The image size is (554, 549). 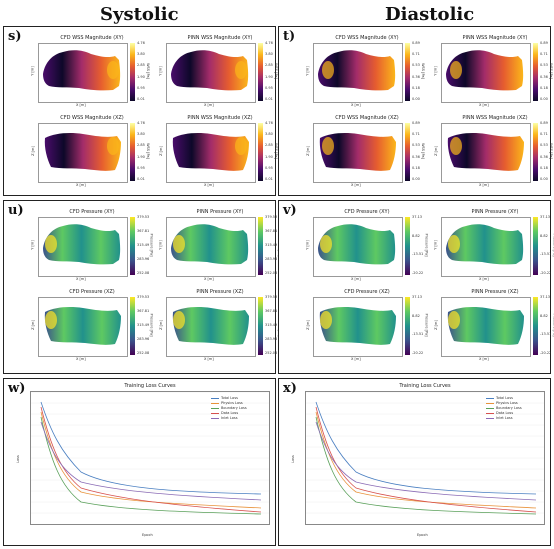 I want to click on colorbar-tick: 1.90, so click(x=269, y=156).